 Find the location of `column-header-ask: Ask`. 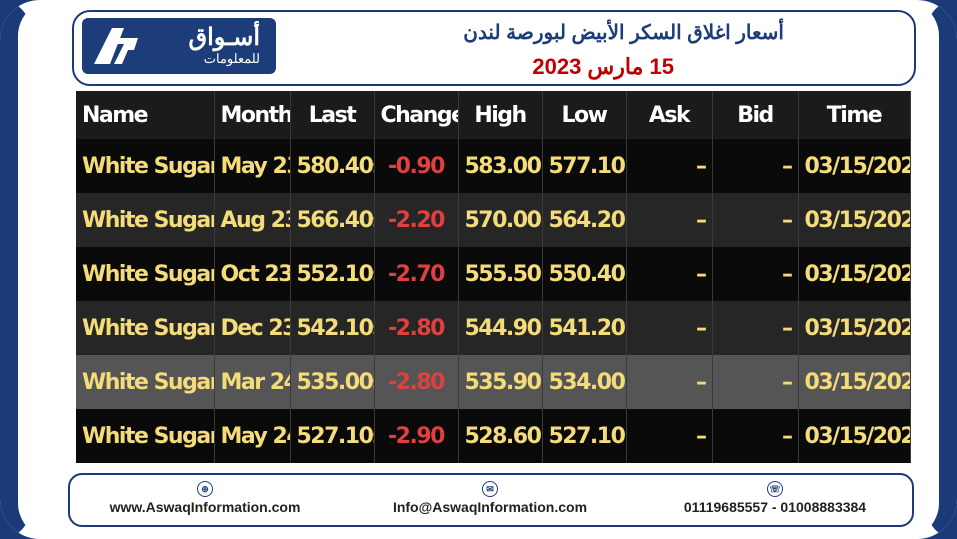

column-header-ask: Ask is located at coordinates (669, 115).